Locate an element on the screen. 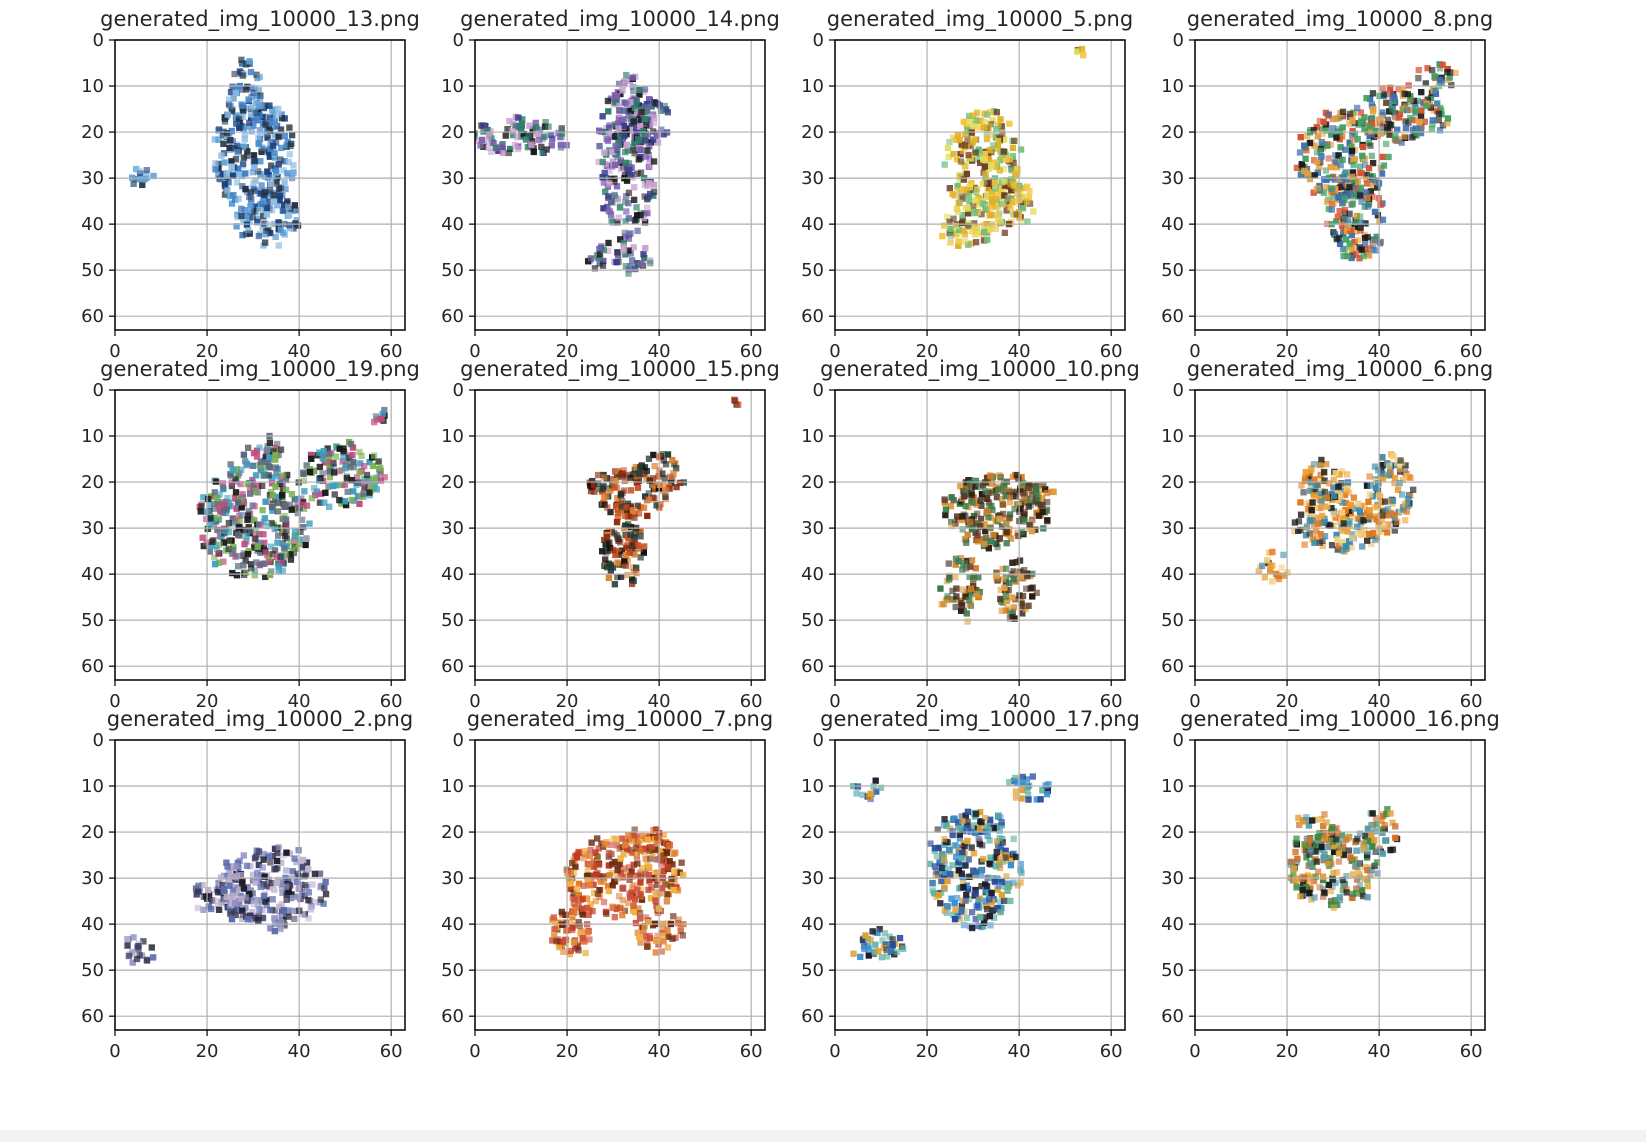 The height and width of the screenshot is (1142, 1646). x-tick-label: 60 is located at coordinates (1471, 701).